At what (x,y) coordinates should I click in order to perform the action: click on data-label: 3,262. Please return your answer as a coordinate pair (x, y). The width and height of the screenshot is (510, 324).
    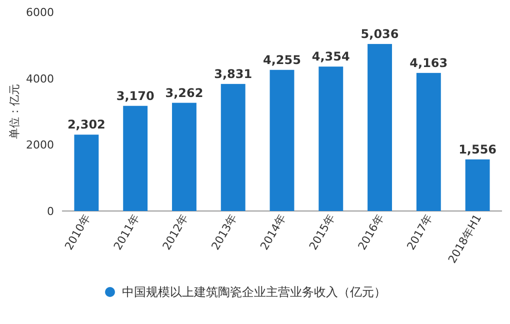
    Looking at the image, I should click on (184, 93).